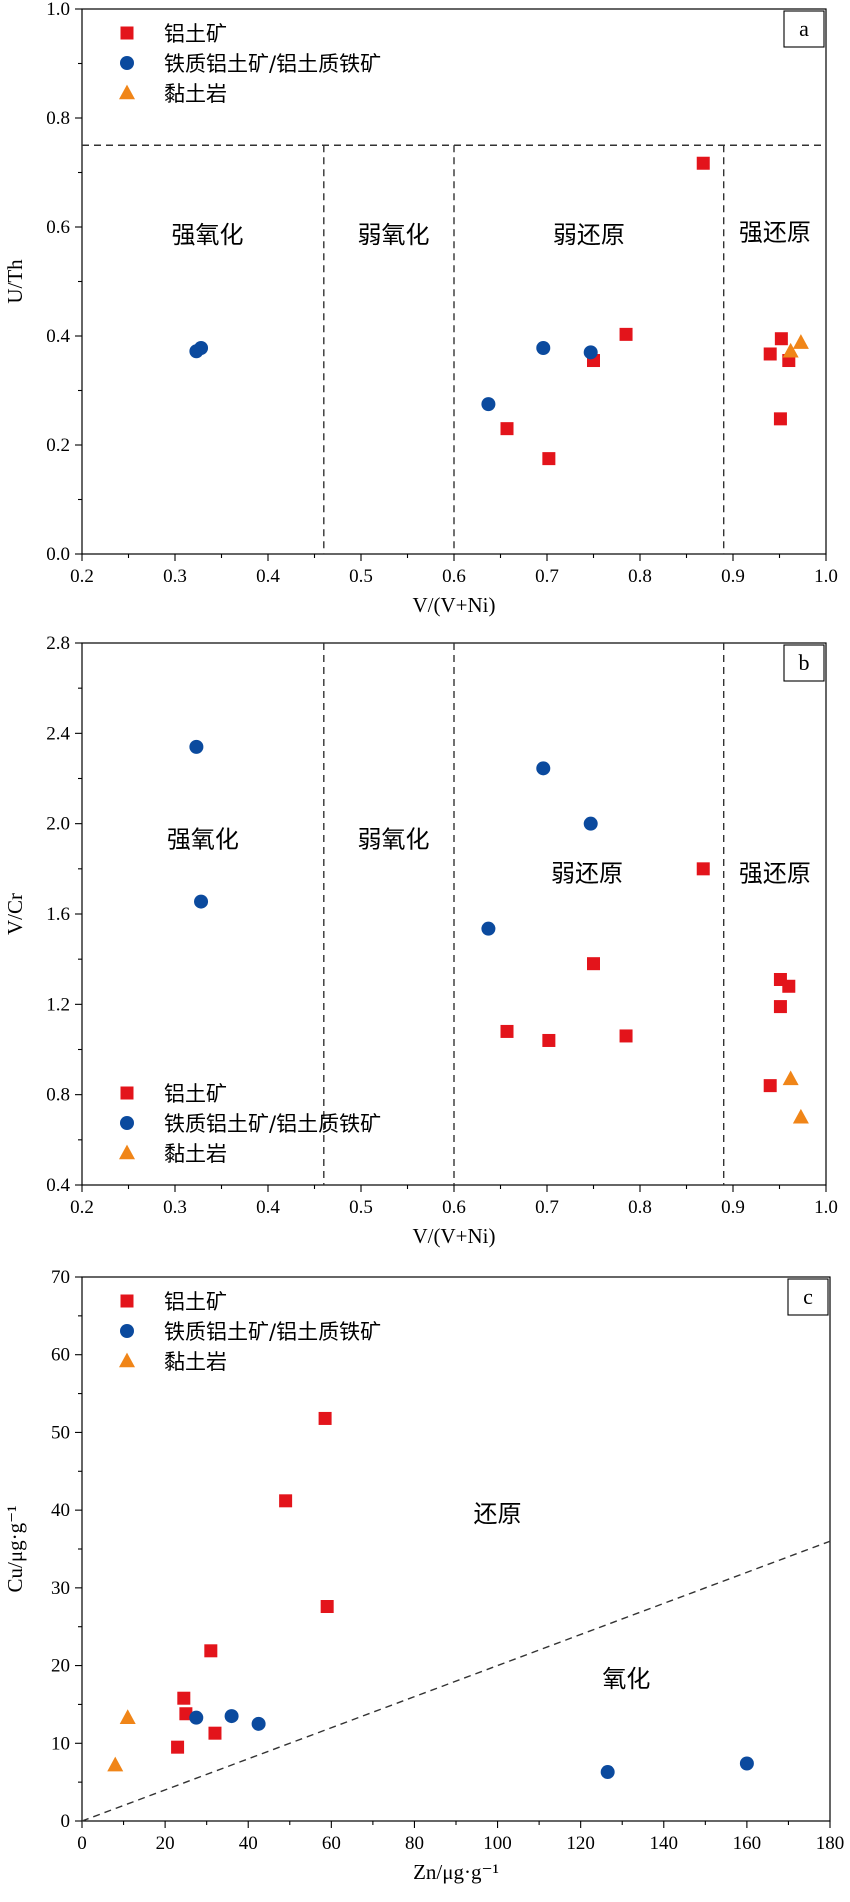  I want to click on y-tick-label: 50, so click(60, 1432).